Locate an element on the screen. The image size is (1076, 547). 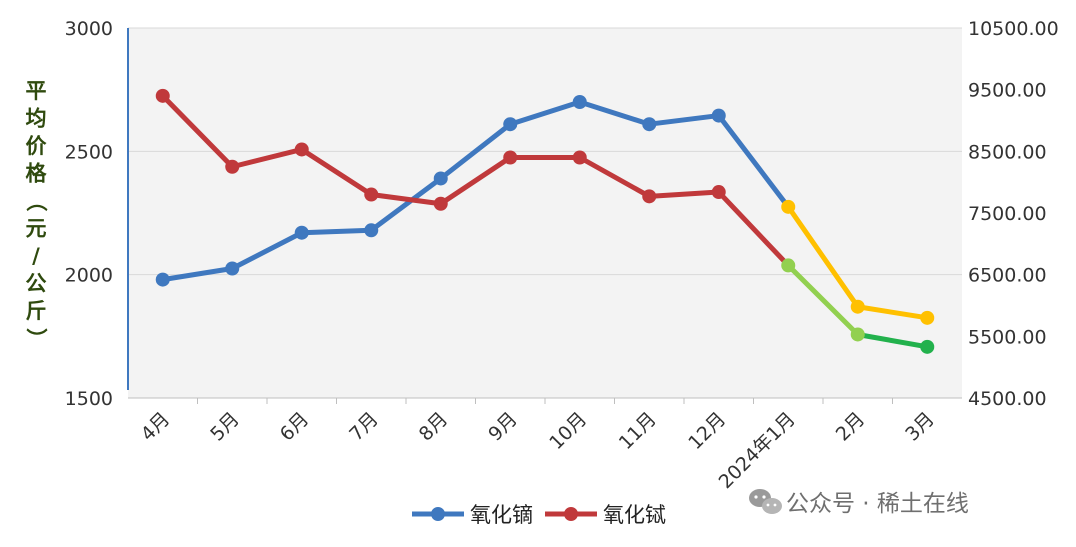
y-axis-title-char: 斤 is located at coordinates (36, 311).